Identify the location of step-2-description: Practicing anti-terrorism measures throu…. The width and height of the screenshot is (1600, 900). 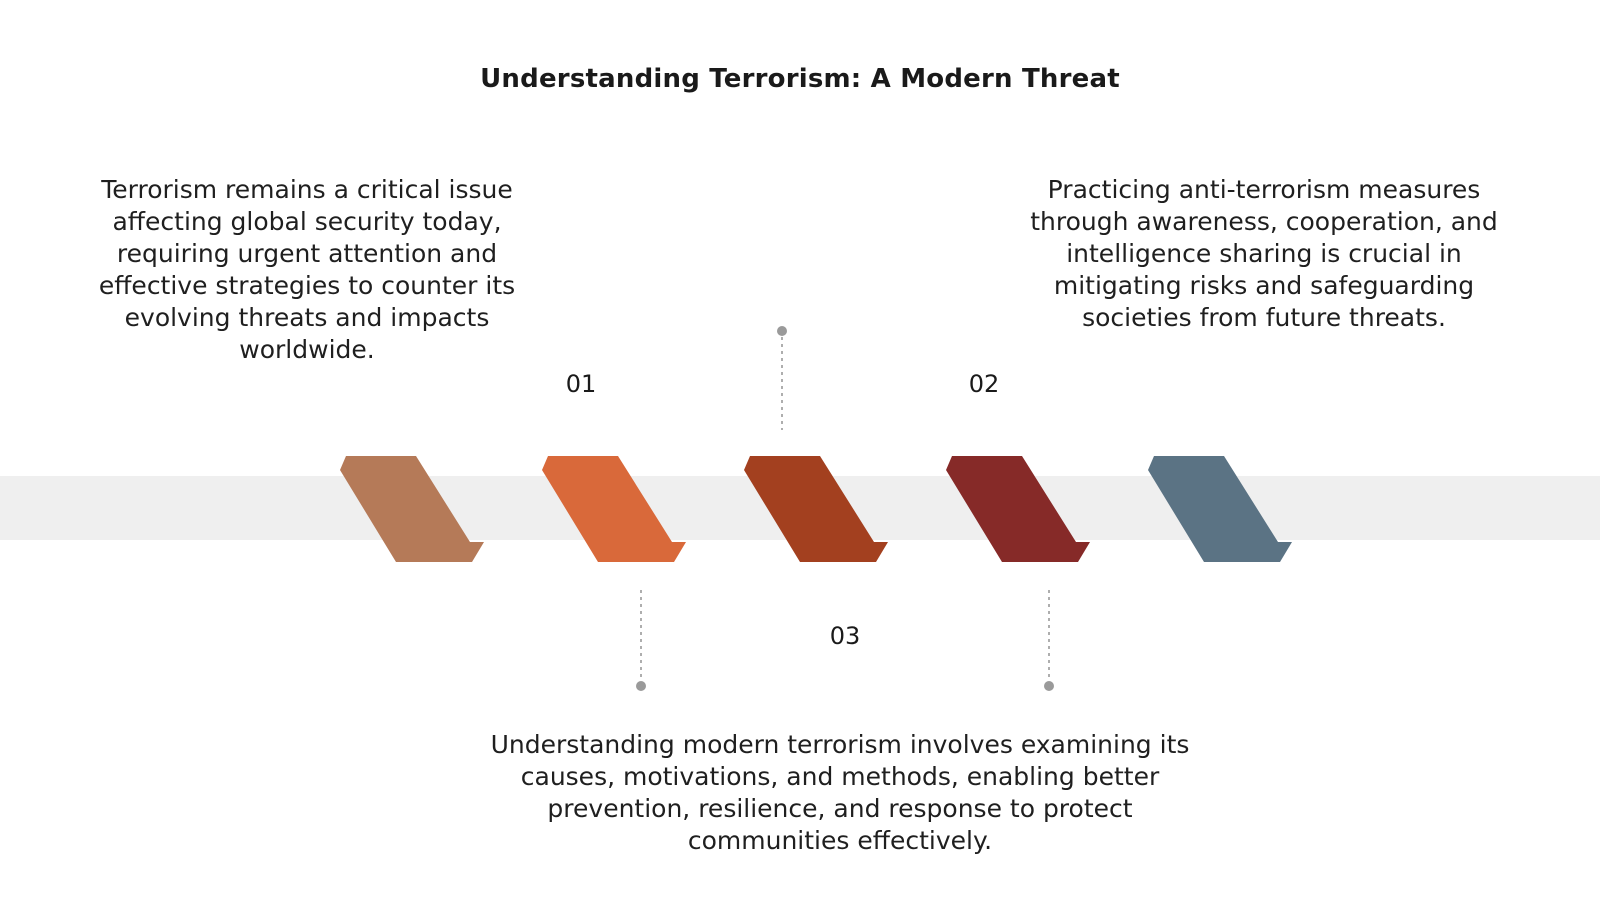
(1264, 253).